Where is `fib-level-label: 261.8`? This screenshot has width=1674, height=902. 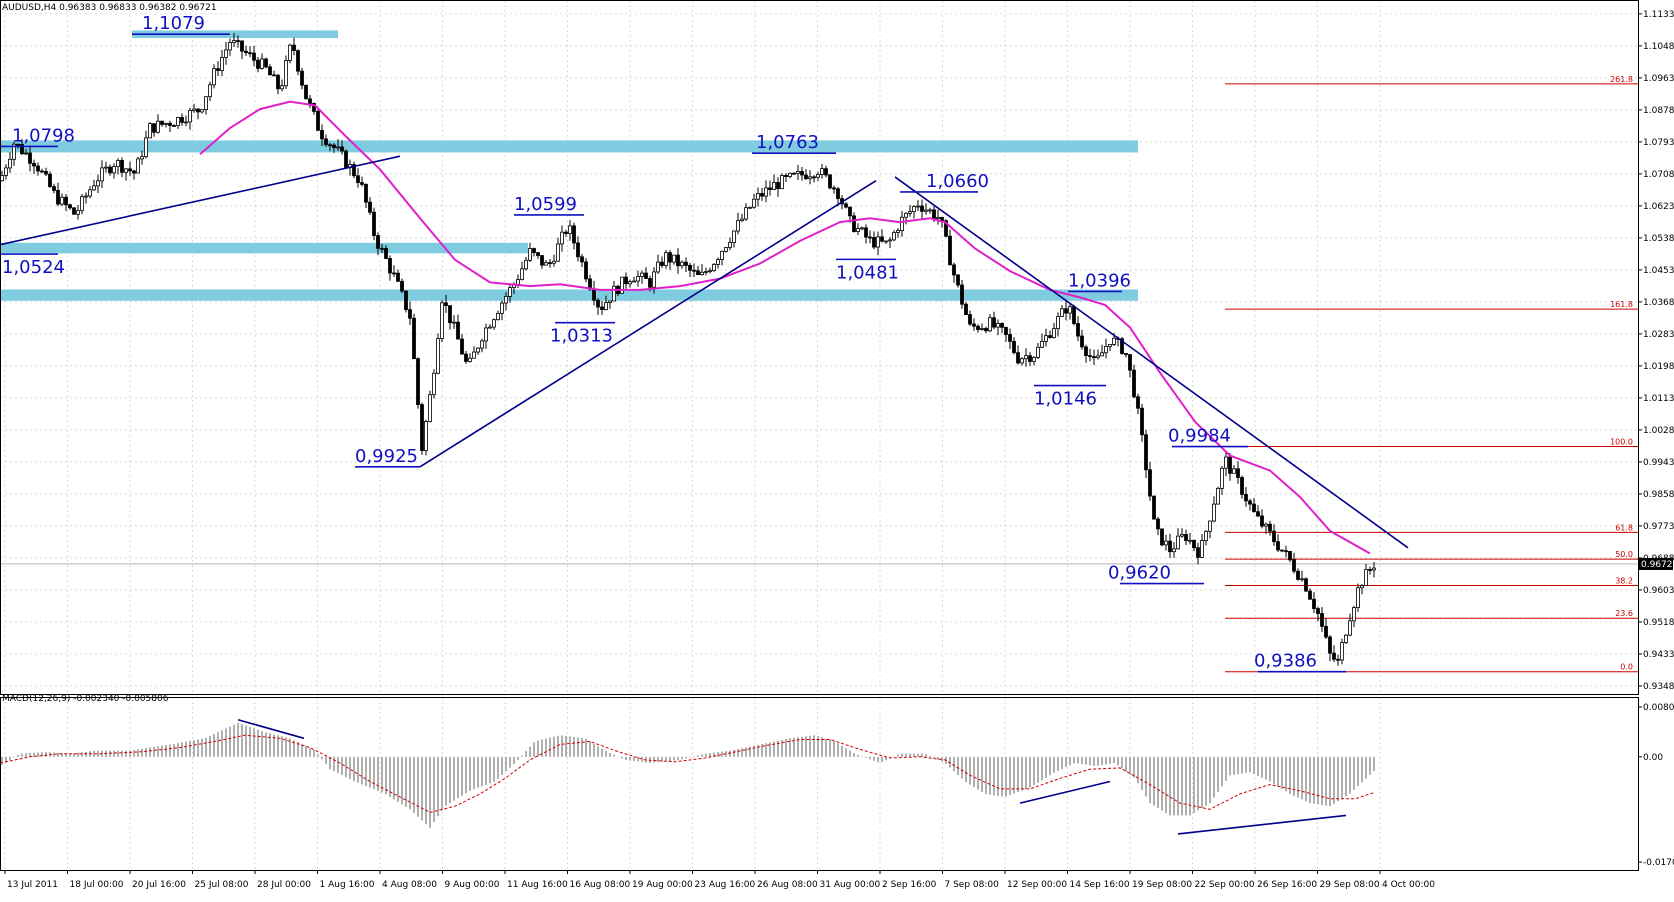 fib-level-label: 261.8 is located at coordinates (1621, 79).